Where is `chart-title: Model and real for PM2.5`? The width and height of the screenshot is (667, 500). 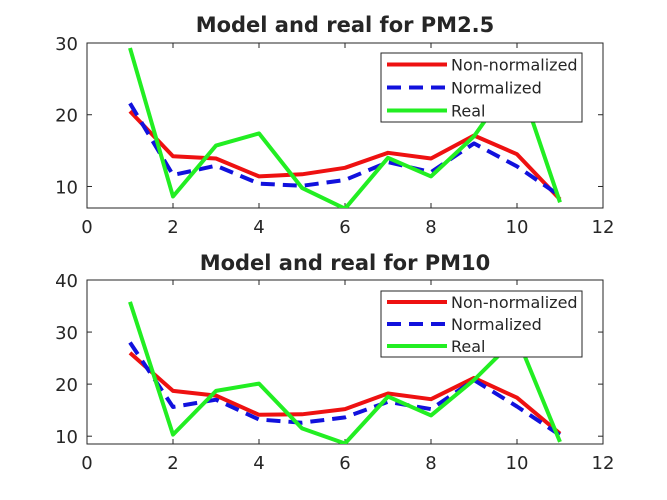
chart-title: Model and real for PM2.5 is located at coordinates (345, 25).